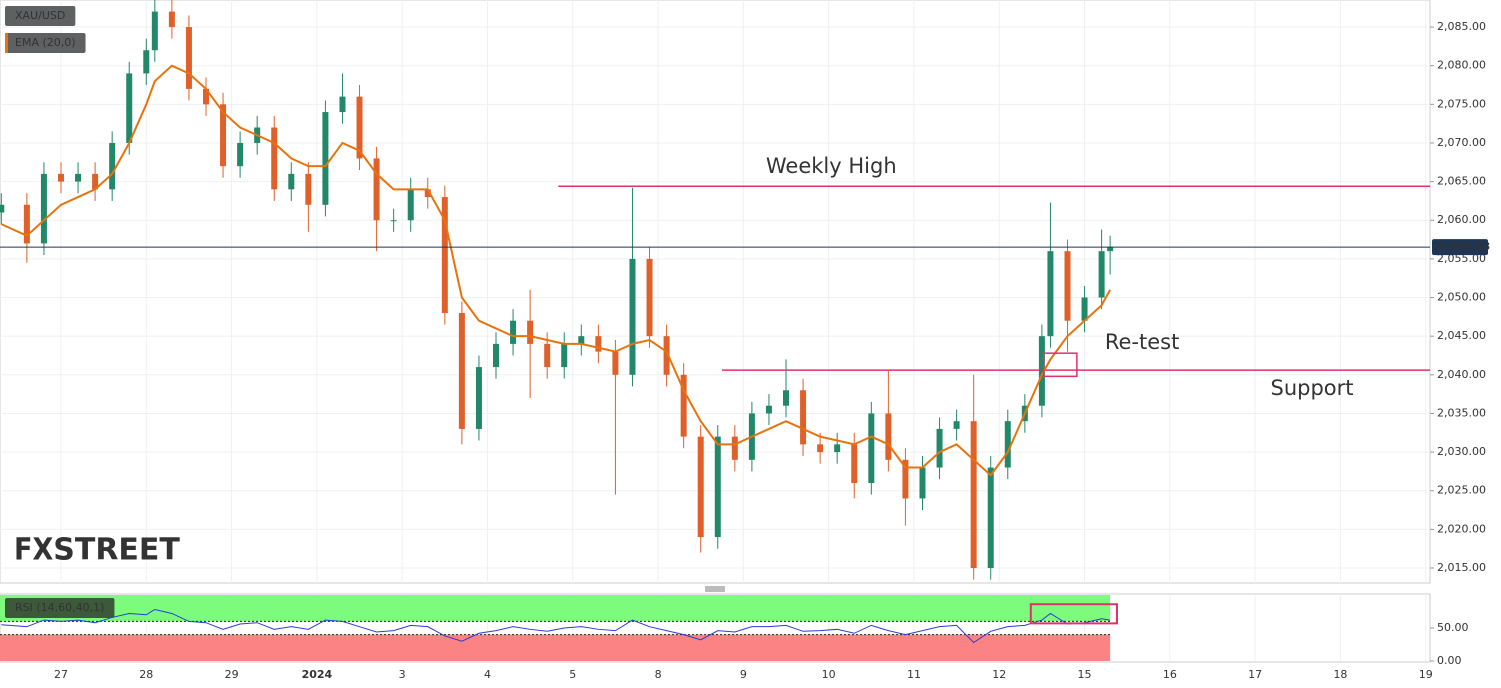 This screenshot has height=688, width=1501. Describe the element at coordinates (1461, 103) in the screenshot. I see `y-tick-label: 2,075.00` at that location.